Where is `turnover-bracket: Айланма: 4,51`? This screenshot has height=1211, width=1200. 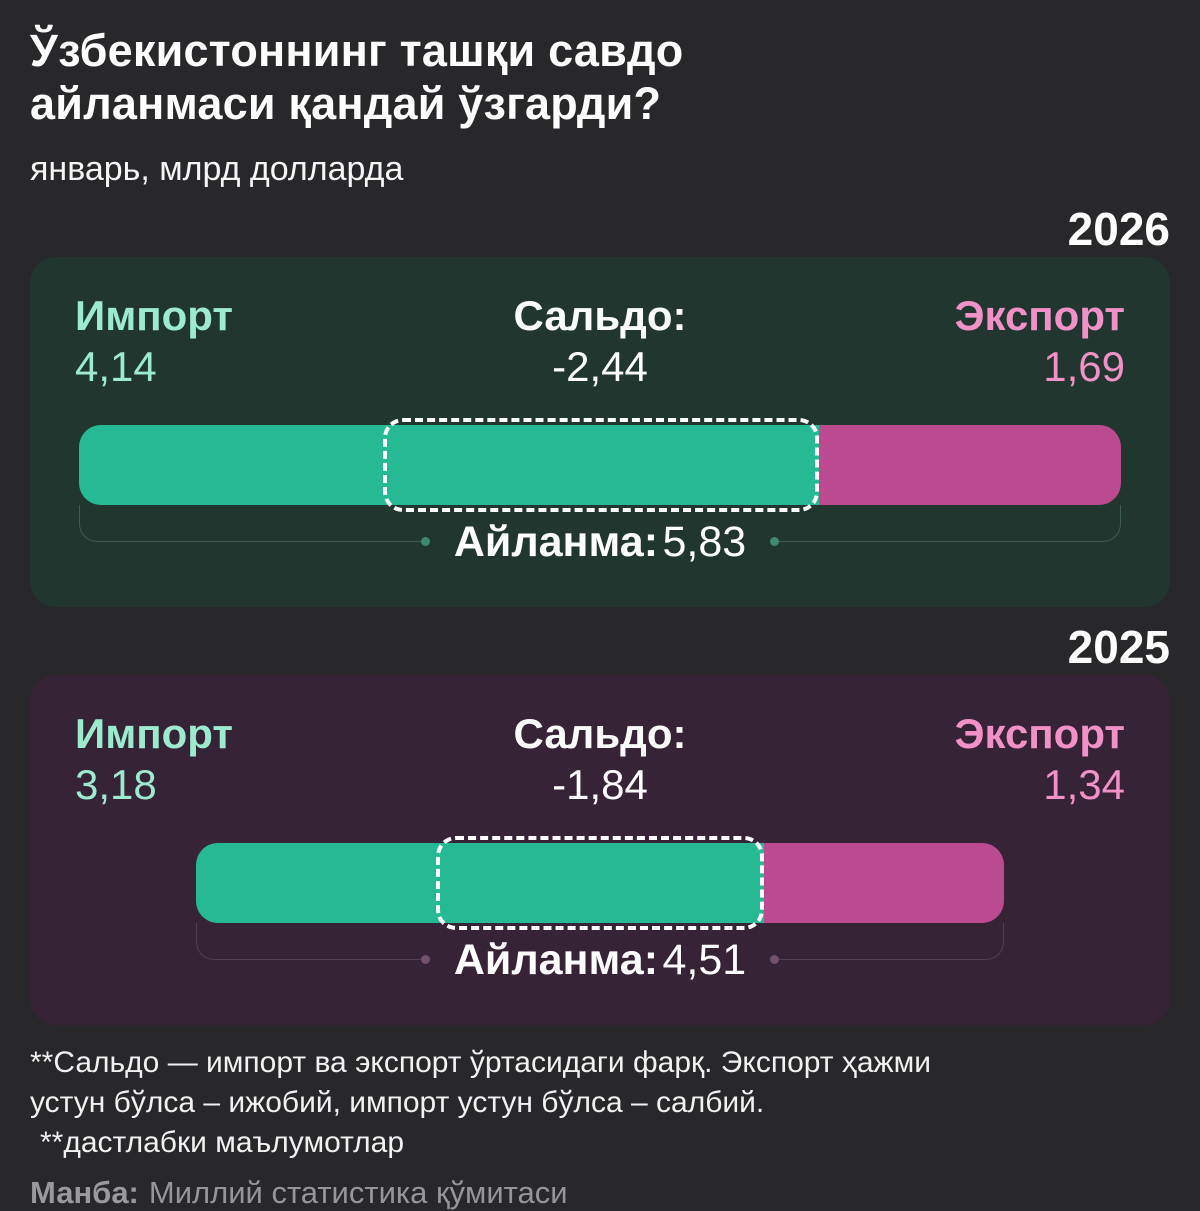 turnover-bracket: Айланма: 4,51 is located at coordinates (600, 956).